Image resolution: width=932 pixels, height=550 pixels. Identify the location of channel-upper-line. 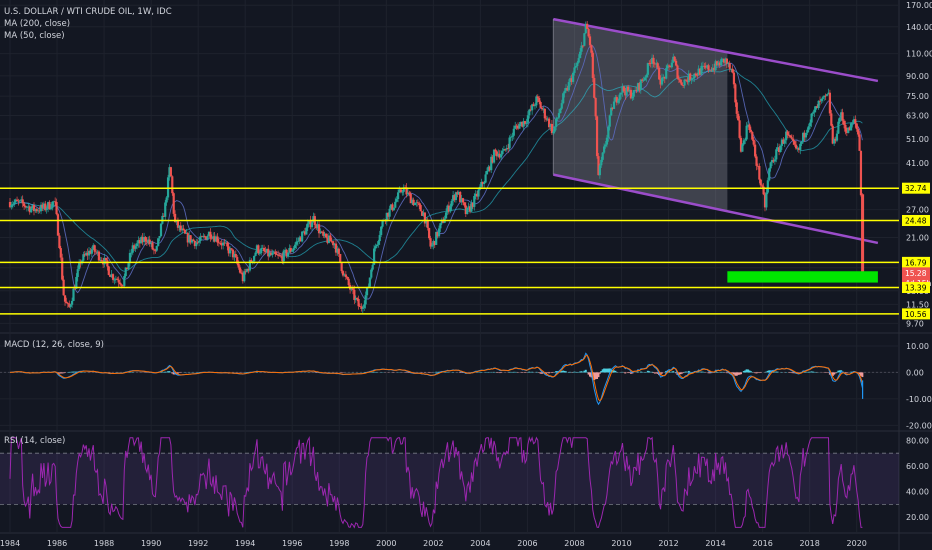
(716, 50).